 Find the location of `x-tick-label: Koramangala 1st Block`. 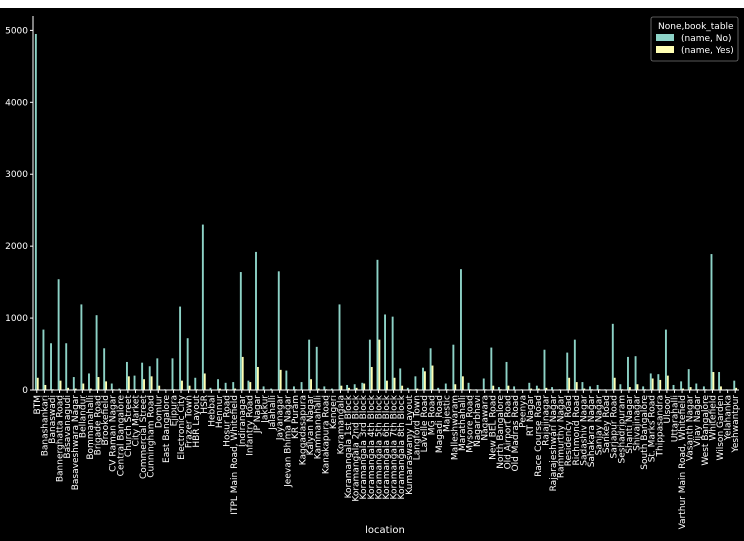

x-tick-label: Koramangala 1st Block is located at coordinates (349, 446).